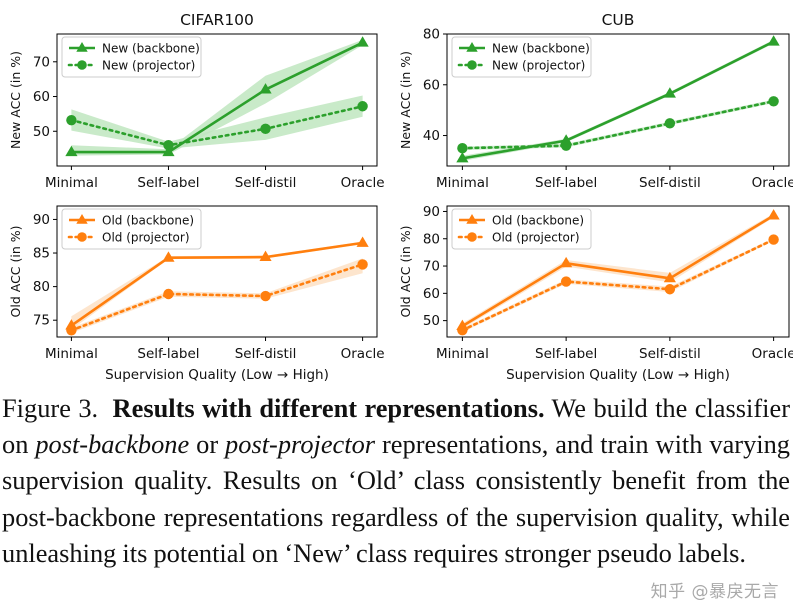 This screenshot has width=793, height=612. What do you see at coordinates (396, 426) in the screenshot?
I see `caption-text-1: We build the classifier on` at bounding box center [396, 426].